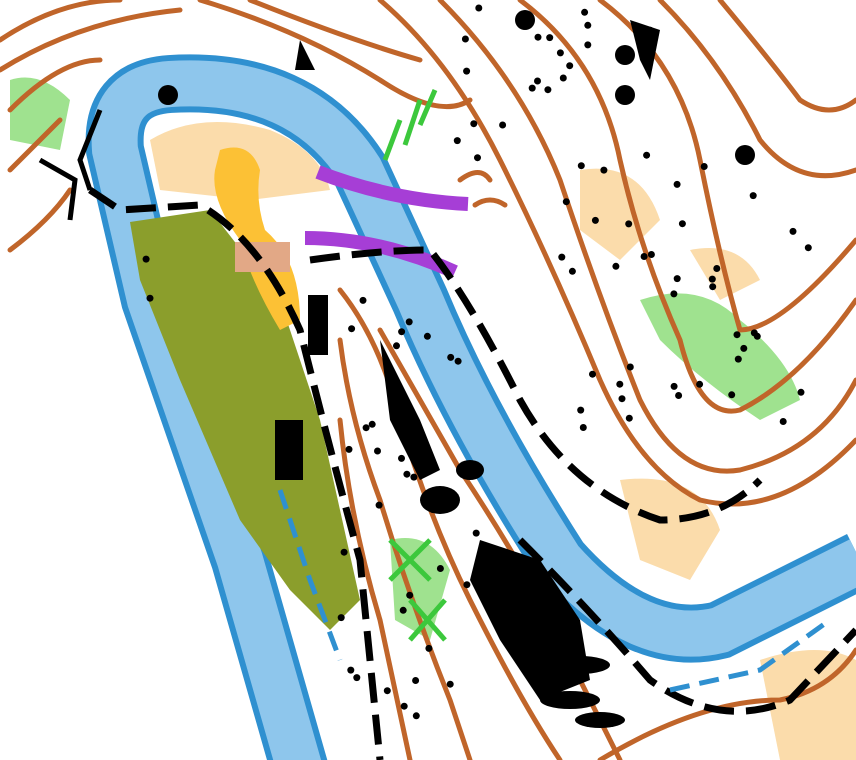 This screenshot has width=856, height=760. Describe the element at coordinates (410, 410) in the screenshot. I see `cliff` at that location.